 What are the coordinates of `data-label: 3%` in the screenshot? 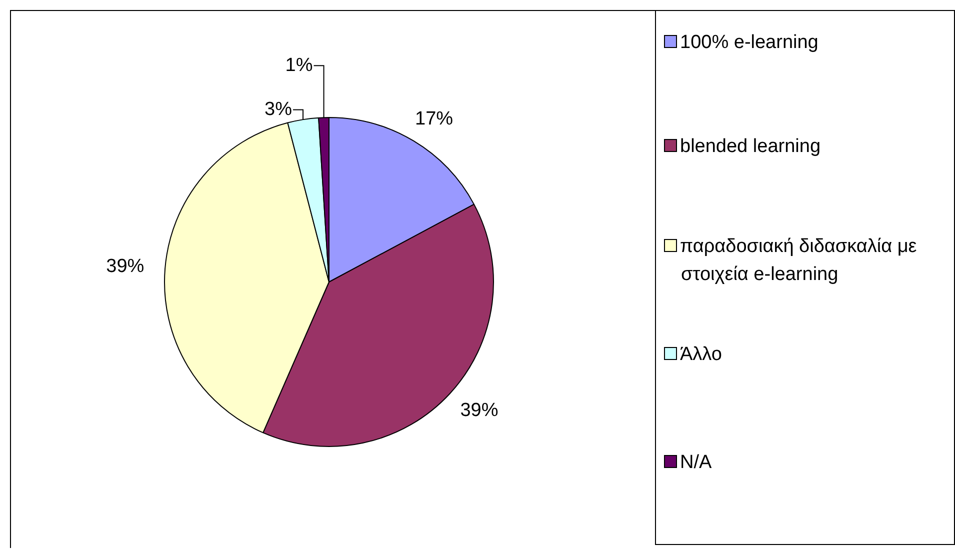 It's located at (278, 109).